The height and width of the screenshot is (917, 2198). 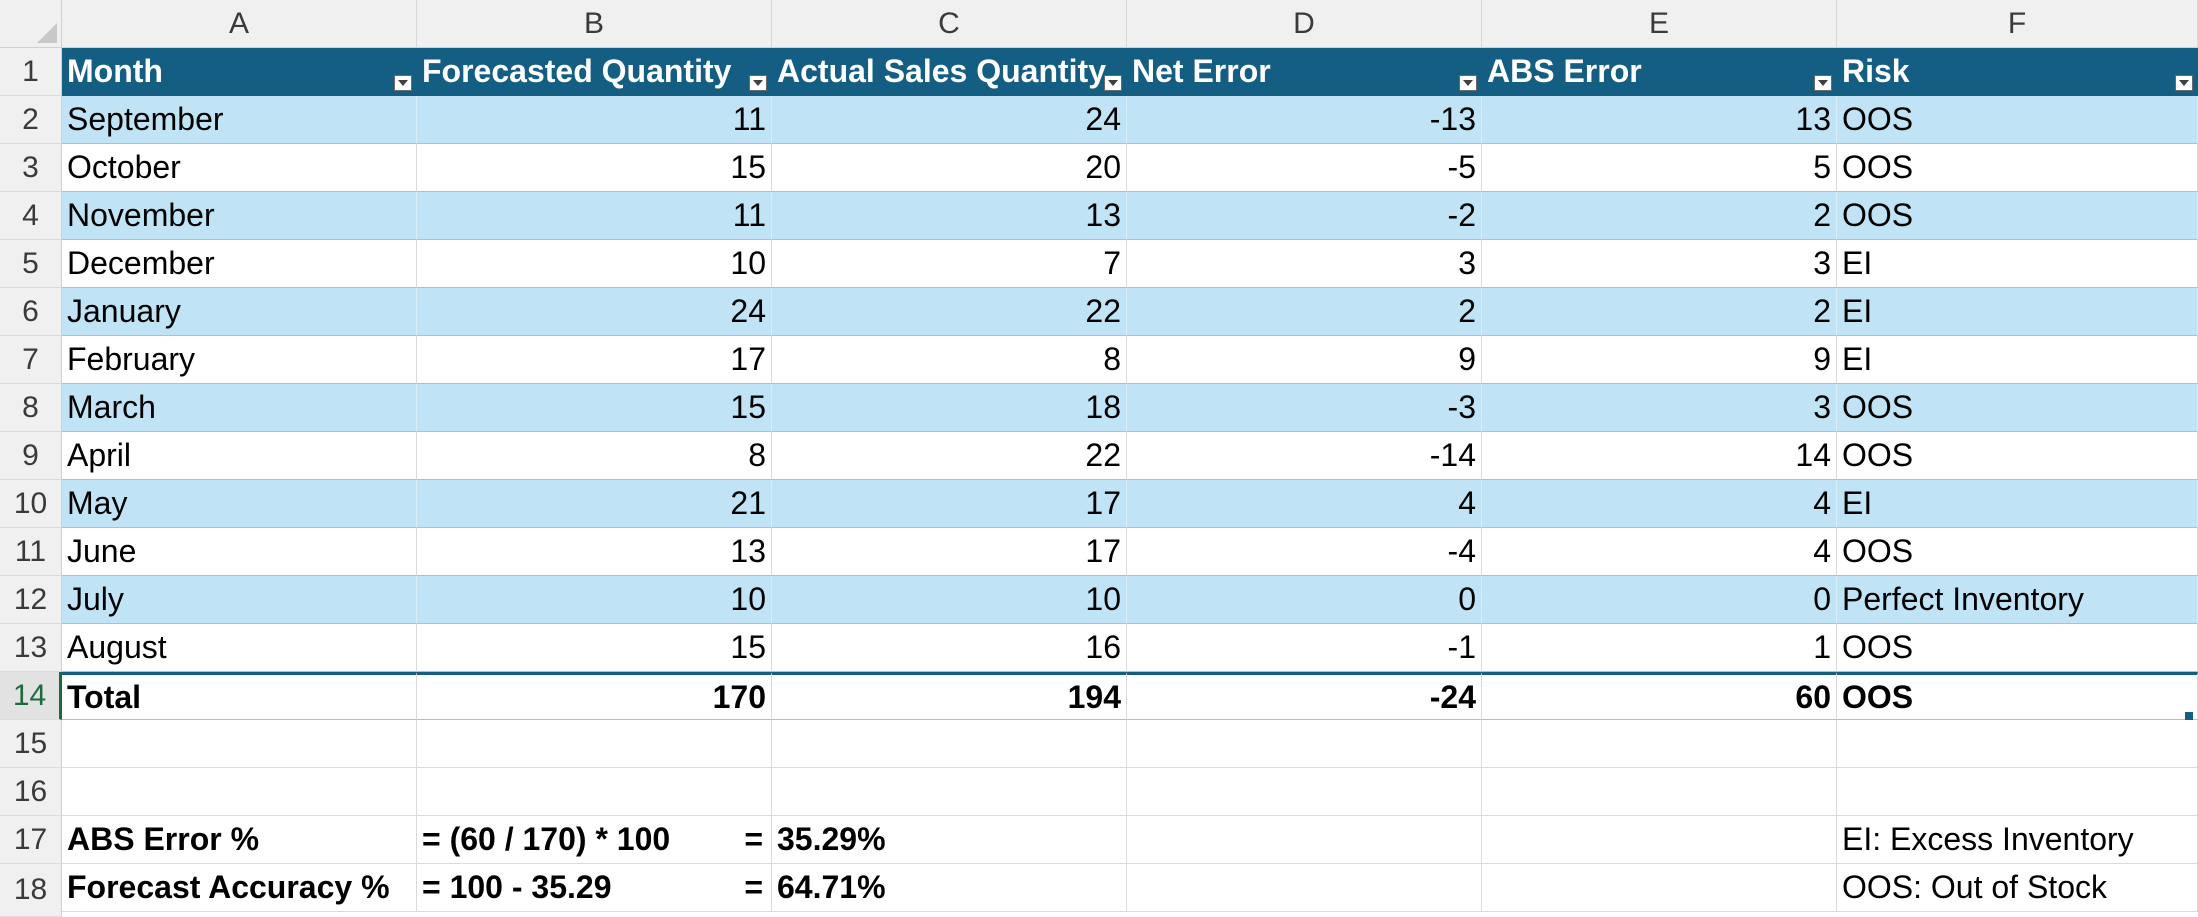 I want to click on cell-forecast: 8, so click(x=594, y=456).